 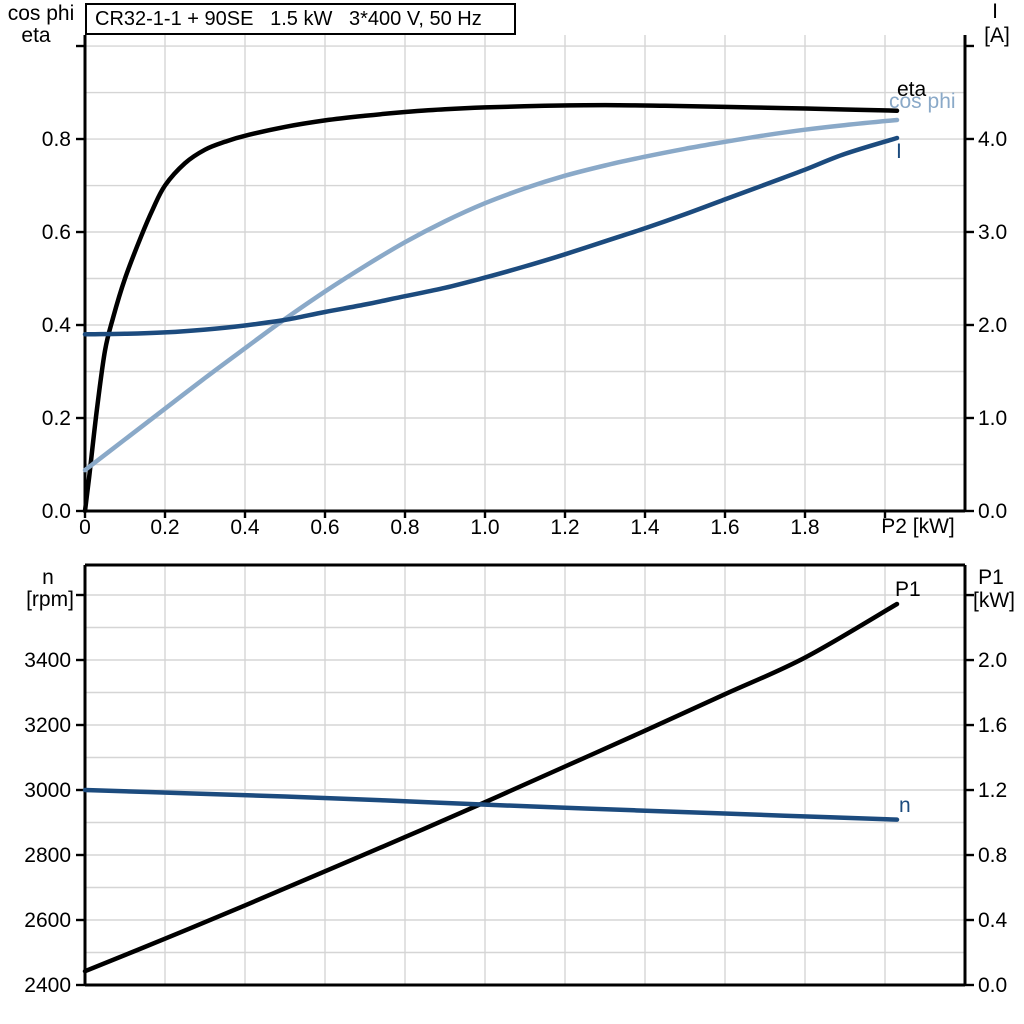 What do you see at coordinates (992, 790) in the screenshot?
I see `speed-power-chart-right-tick-label: 1.2` at bounding box center [992, 790].